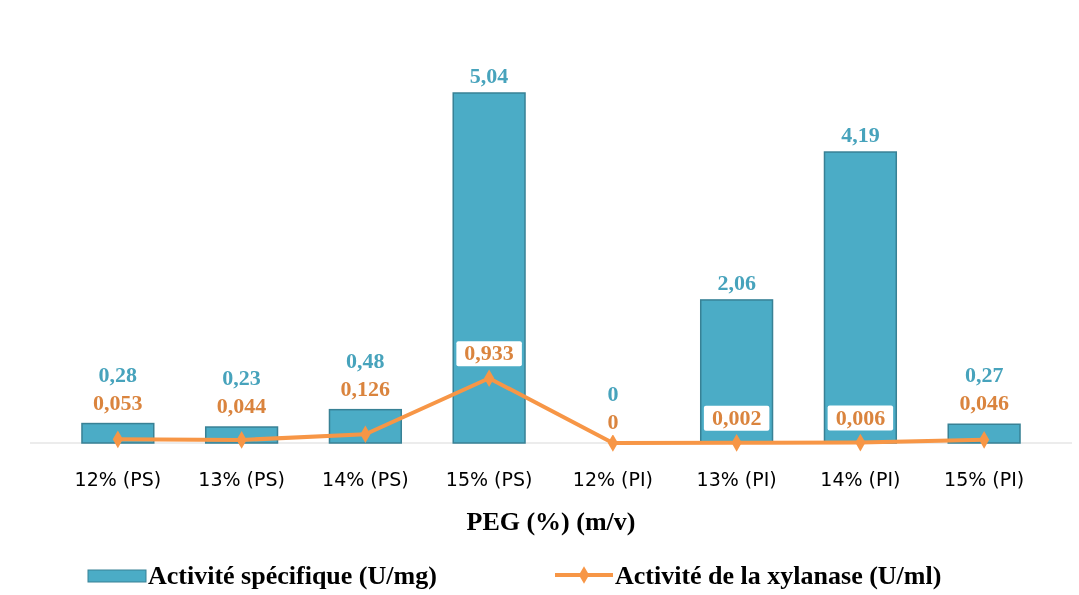  What do you see at coordinates (241, 406) in the screenshot?
I see `data-label: 0,044` at bounding box center [241, 406].